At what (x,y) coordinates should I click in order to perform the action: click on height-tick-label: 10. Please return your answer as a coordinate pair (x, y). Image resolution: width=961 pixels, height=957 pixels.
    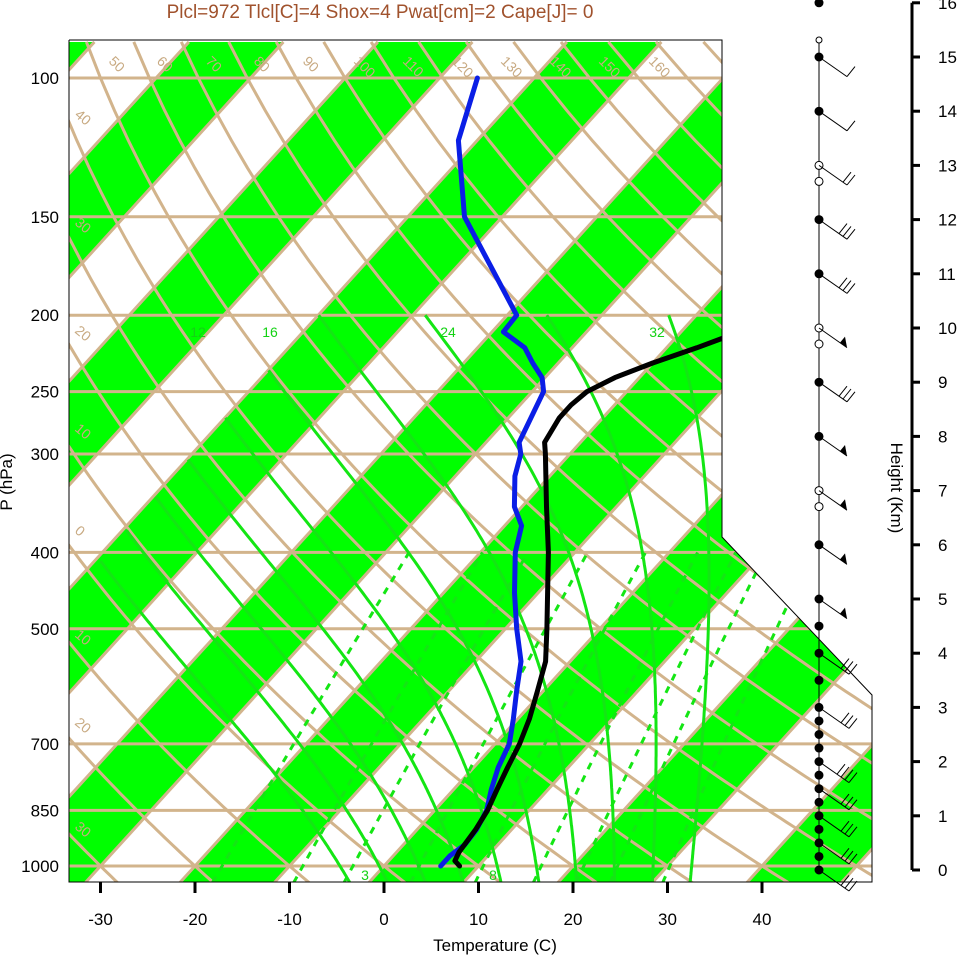
    Looking at the image, I should click on (947, 328).